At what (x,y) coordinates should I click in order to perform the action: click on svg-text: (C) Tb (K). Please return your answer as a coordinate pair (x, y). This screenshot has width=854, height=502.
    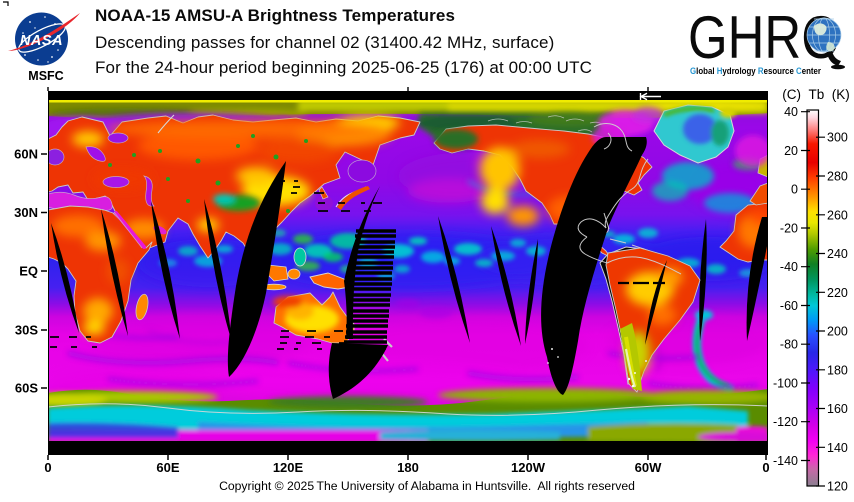
    Looking at the image, I should click on (816, 94).